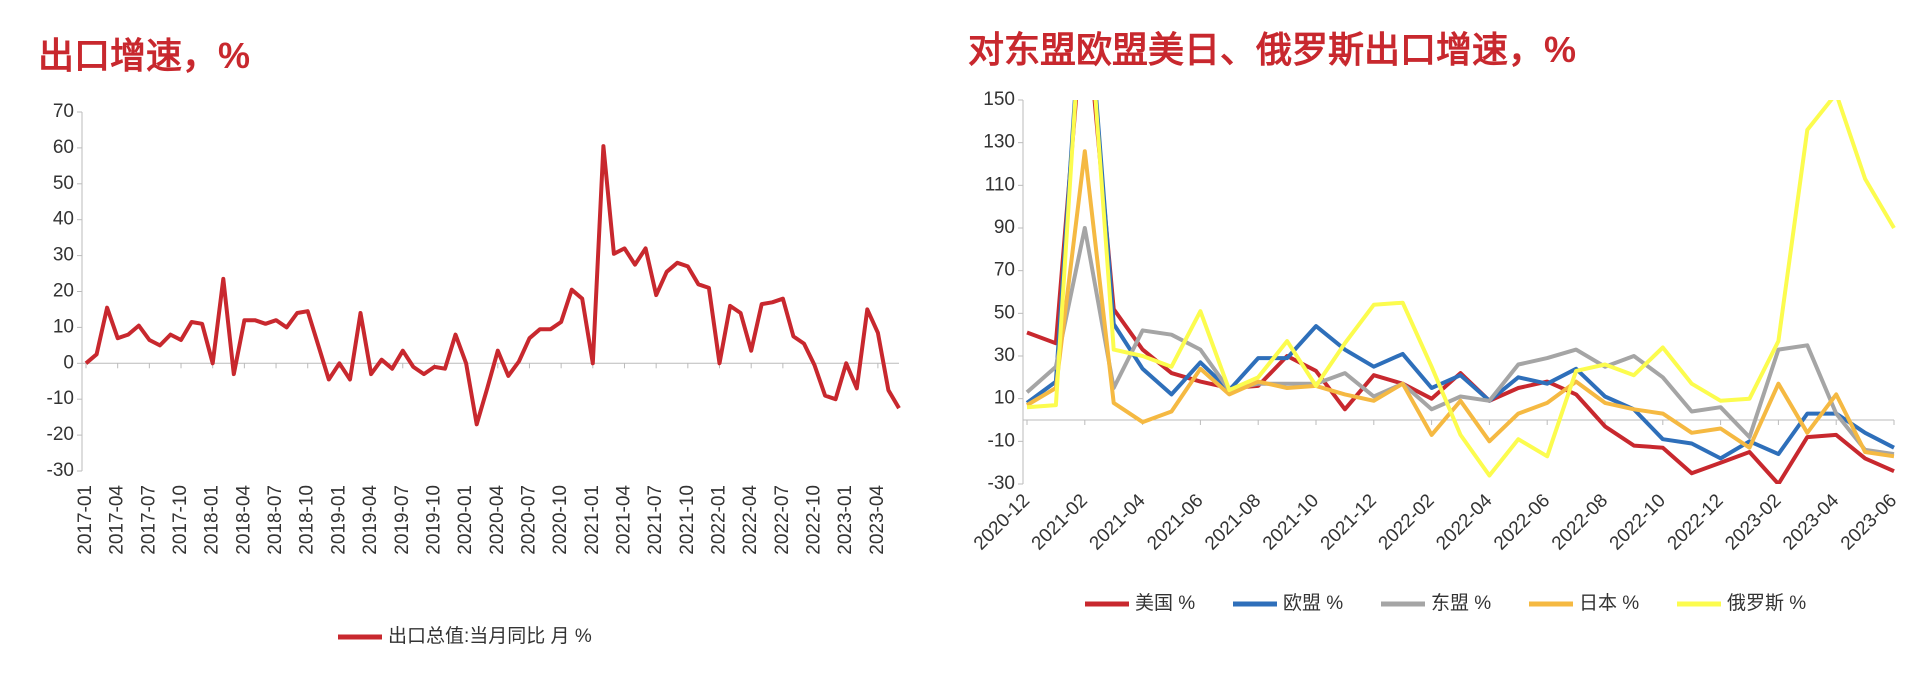 This screenshot has height=674, width=1922. What do you see at coordinates (307, 520) in the screenshot?
I see `x-tick-label: 2018-10` at bounding box center [307, 520].